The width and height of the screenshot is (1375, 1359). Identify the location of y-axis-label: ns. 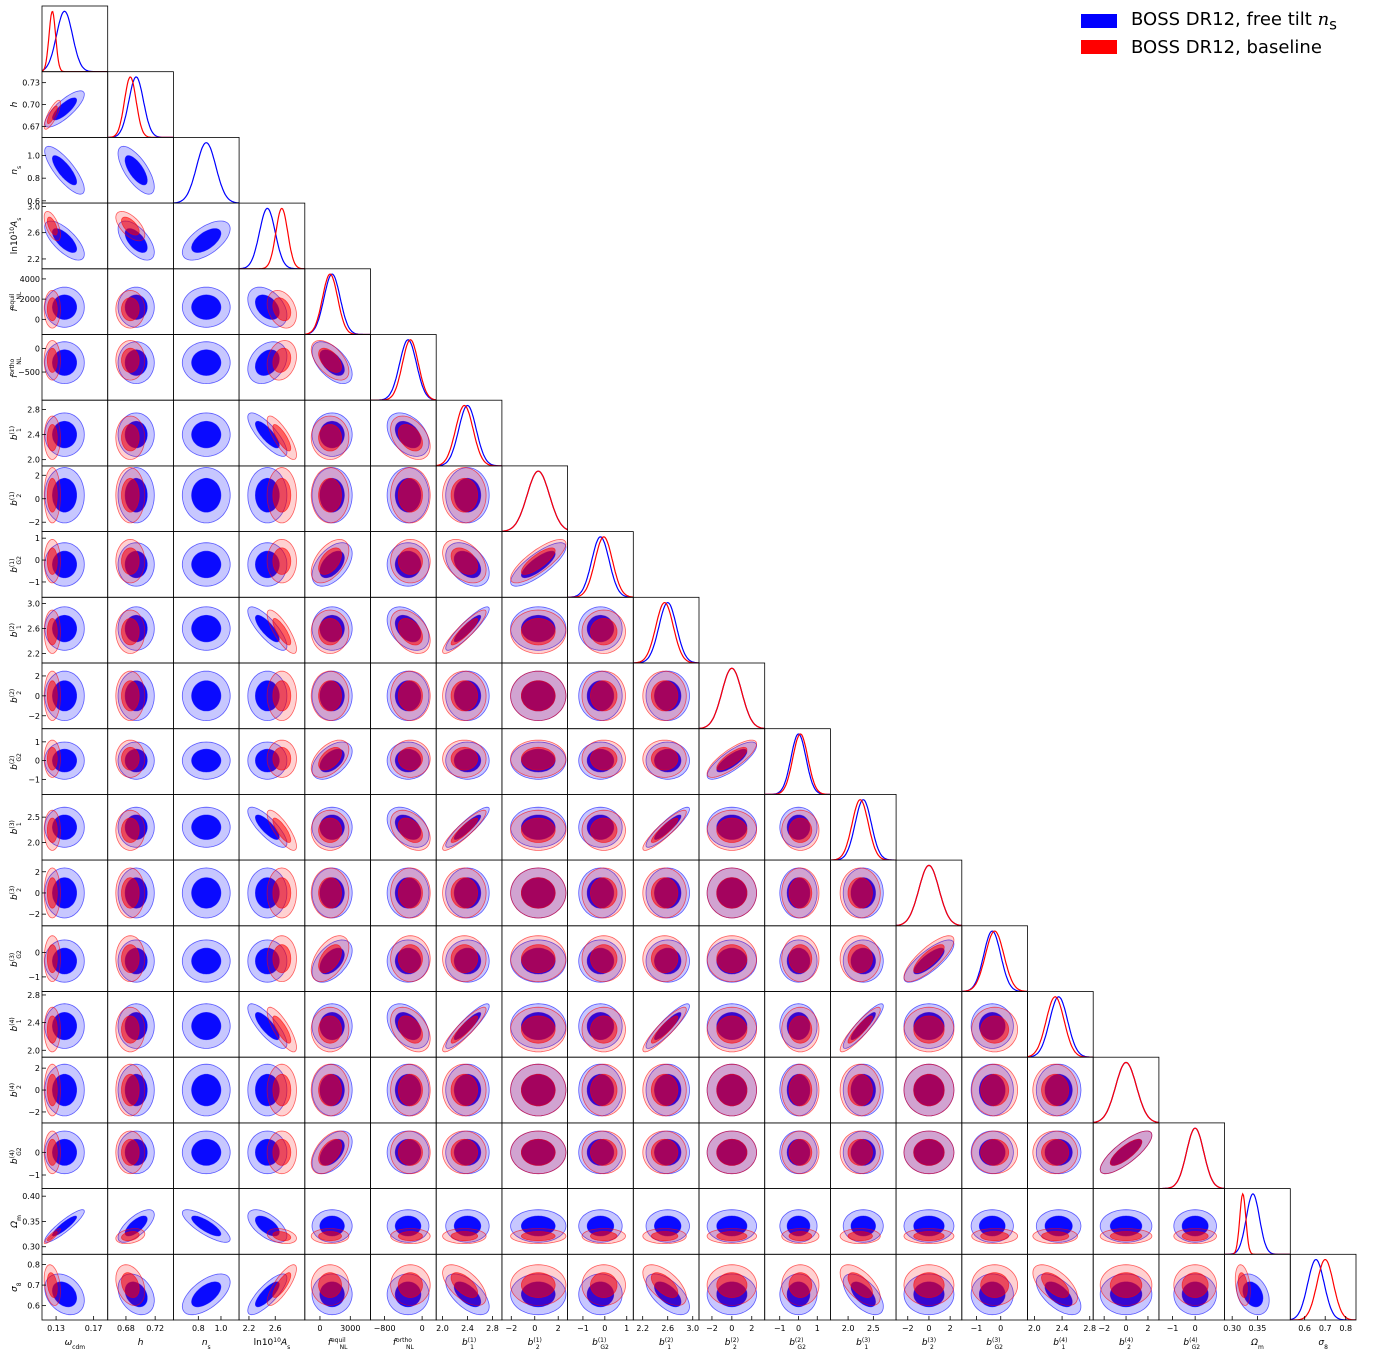
(16, 170).